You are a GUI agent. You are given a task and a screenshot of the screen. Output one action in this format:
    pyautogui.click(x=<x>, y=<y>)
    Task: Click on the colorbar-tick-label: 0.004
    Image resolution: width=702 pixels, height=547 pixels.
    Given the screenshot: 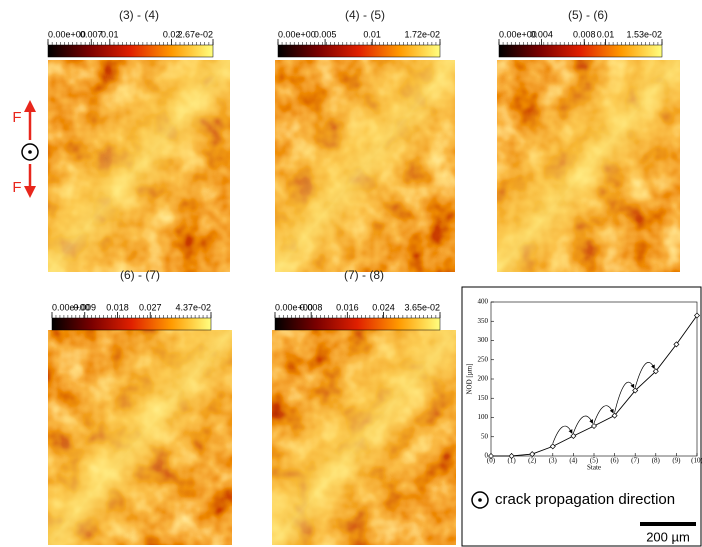 What is the action you would take?
    pyautogui.click(x=541, y=34)
    